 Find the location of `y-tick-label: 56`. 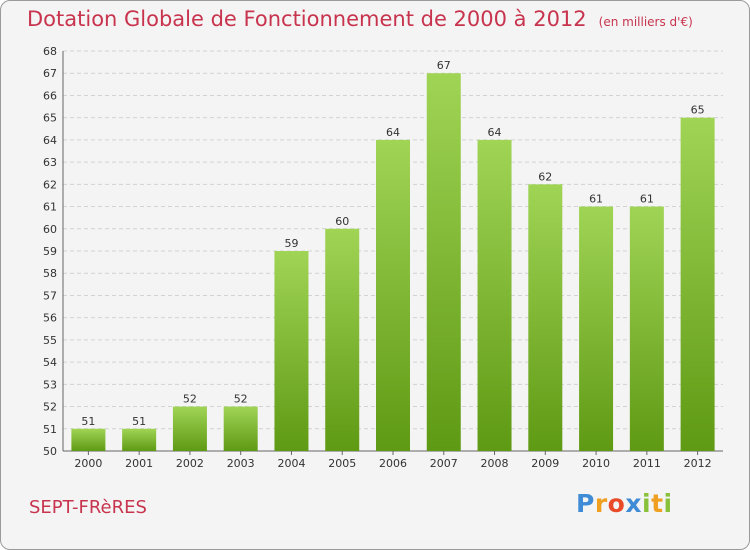

y-tick-label: 56 is located at coordinates (50, 318).